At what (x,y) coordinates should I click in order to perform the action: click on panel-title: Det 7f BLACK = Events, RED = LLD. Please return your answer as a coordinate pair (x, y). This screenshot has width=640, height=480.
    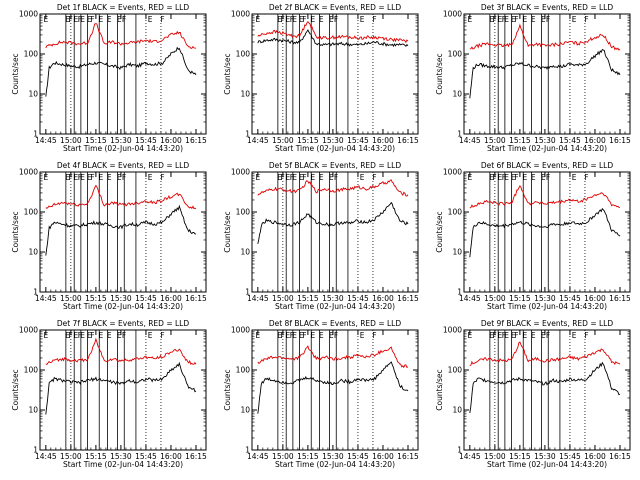
    Looking at the image, I should click on (123, 323).